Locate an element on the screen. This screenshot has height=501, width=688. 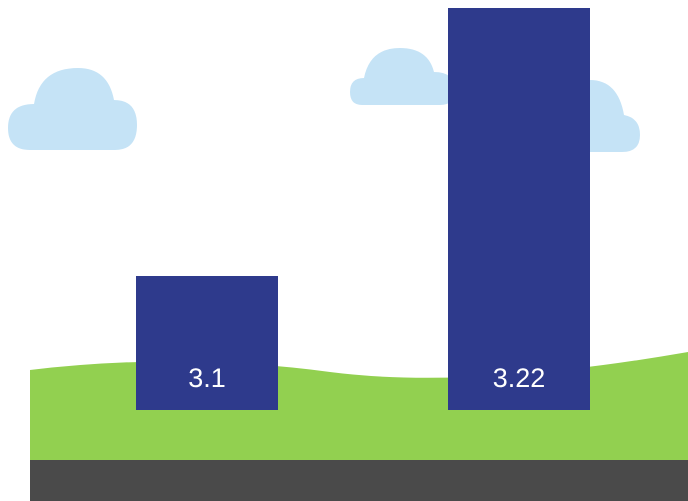
value-label: 3.1 is located at coordinates (207, 378).